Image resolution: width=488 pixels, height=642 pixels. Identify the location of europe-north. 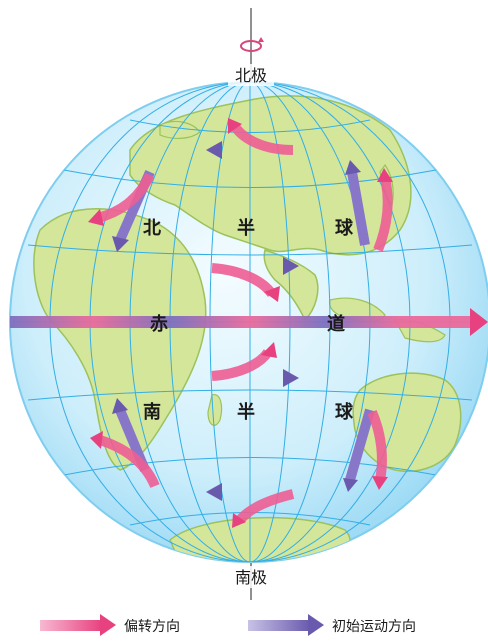
(180, 129).